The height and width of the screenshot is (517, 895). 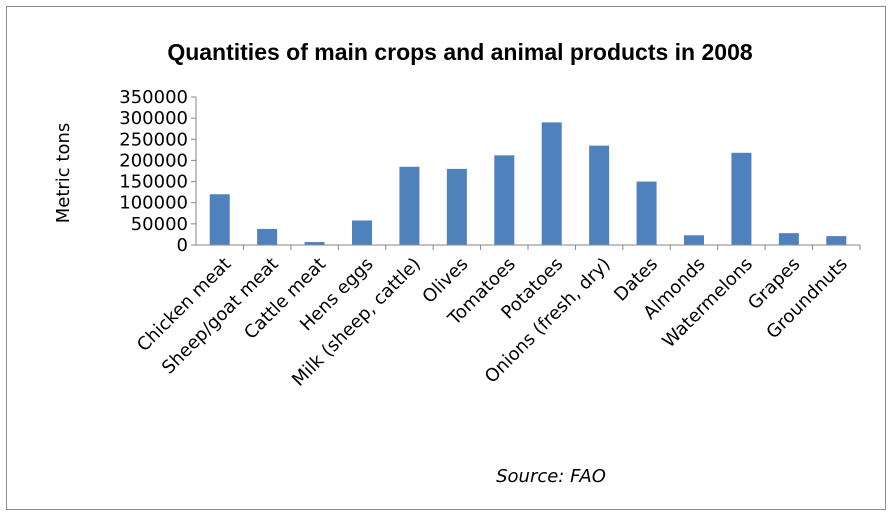 What do you see at coordinates (153, 118) in the screenshot?
I see `y-tick-label: 300000` at bounding box center [153, 118].